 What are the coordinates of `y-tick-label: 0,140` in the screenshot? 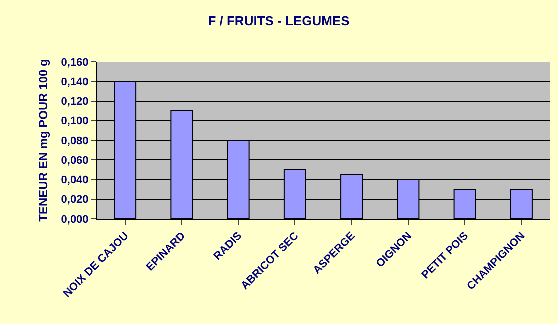 It's located at (75, 82).